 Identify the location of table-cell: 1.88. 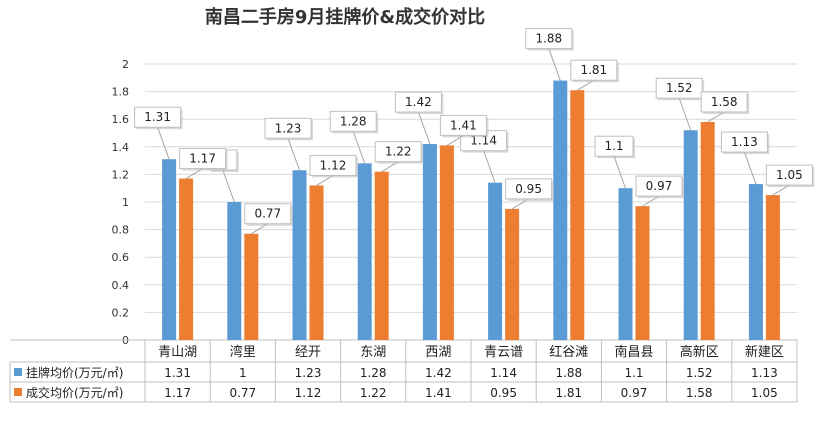
(568, 373).